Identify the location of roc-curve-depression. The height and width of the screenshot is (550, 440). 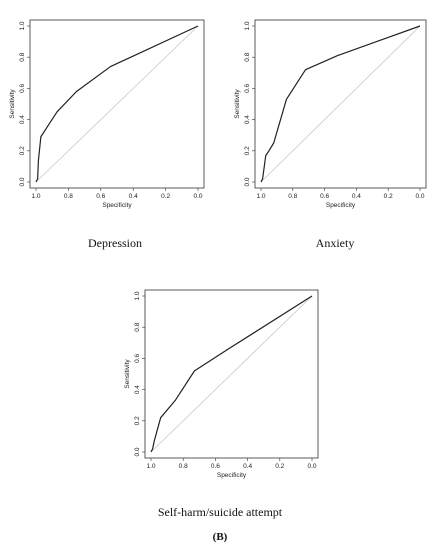
(117, 104).